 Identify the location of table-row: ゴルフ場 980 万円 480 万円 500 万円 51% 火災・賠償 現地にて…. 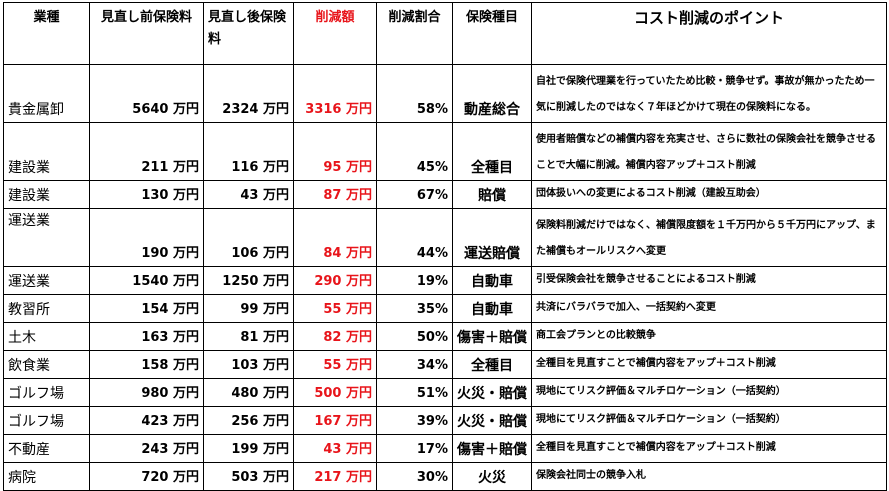
(445, 392).